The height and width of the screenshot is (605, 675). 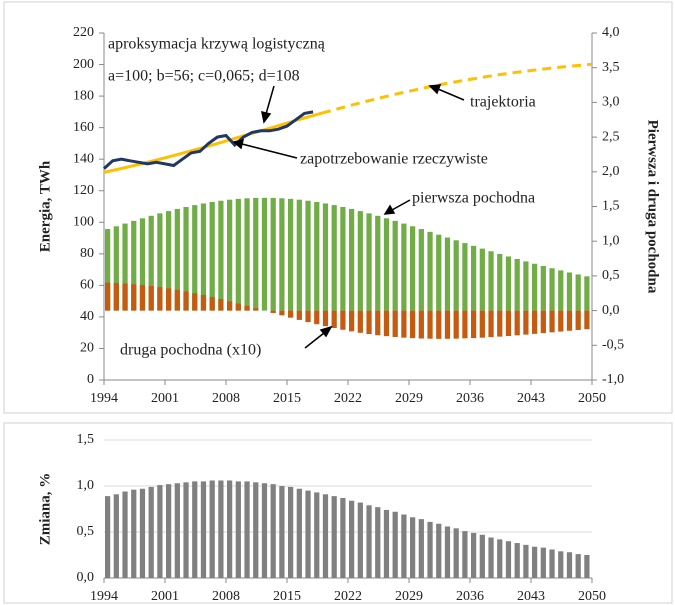 What do you see at coordinates (611, 206) in the screenshot?
I see `y2-tick-label: 1,5` at bounding box center [611, 206].